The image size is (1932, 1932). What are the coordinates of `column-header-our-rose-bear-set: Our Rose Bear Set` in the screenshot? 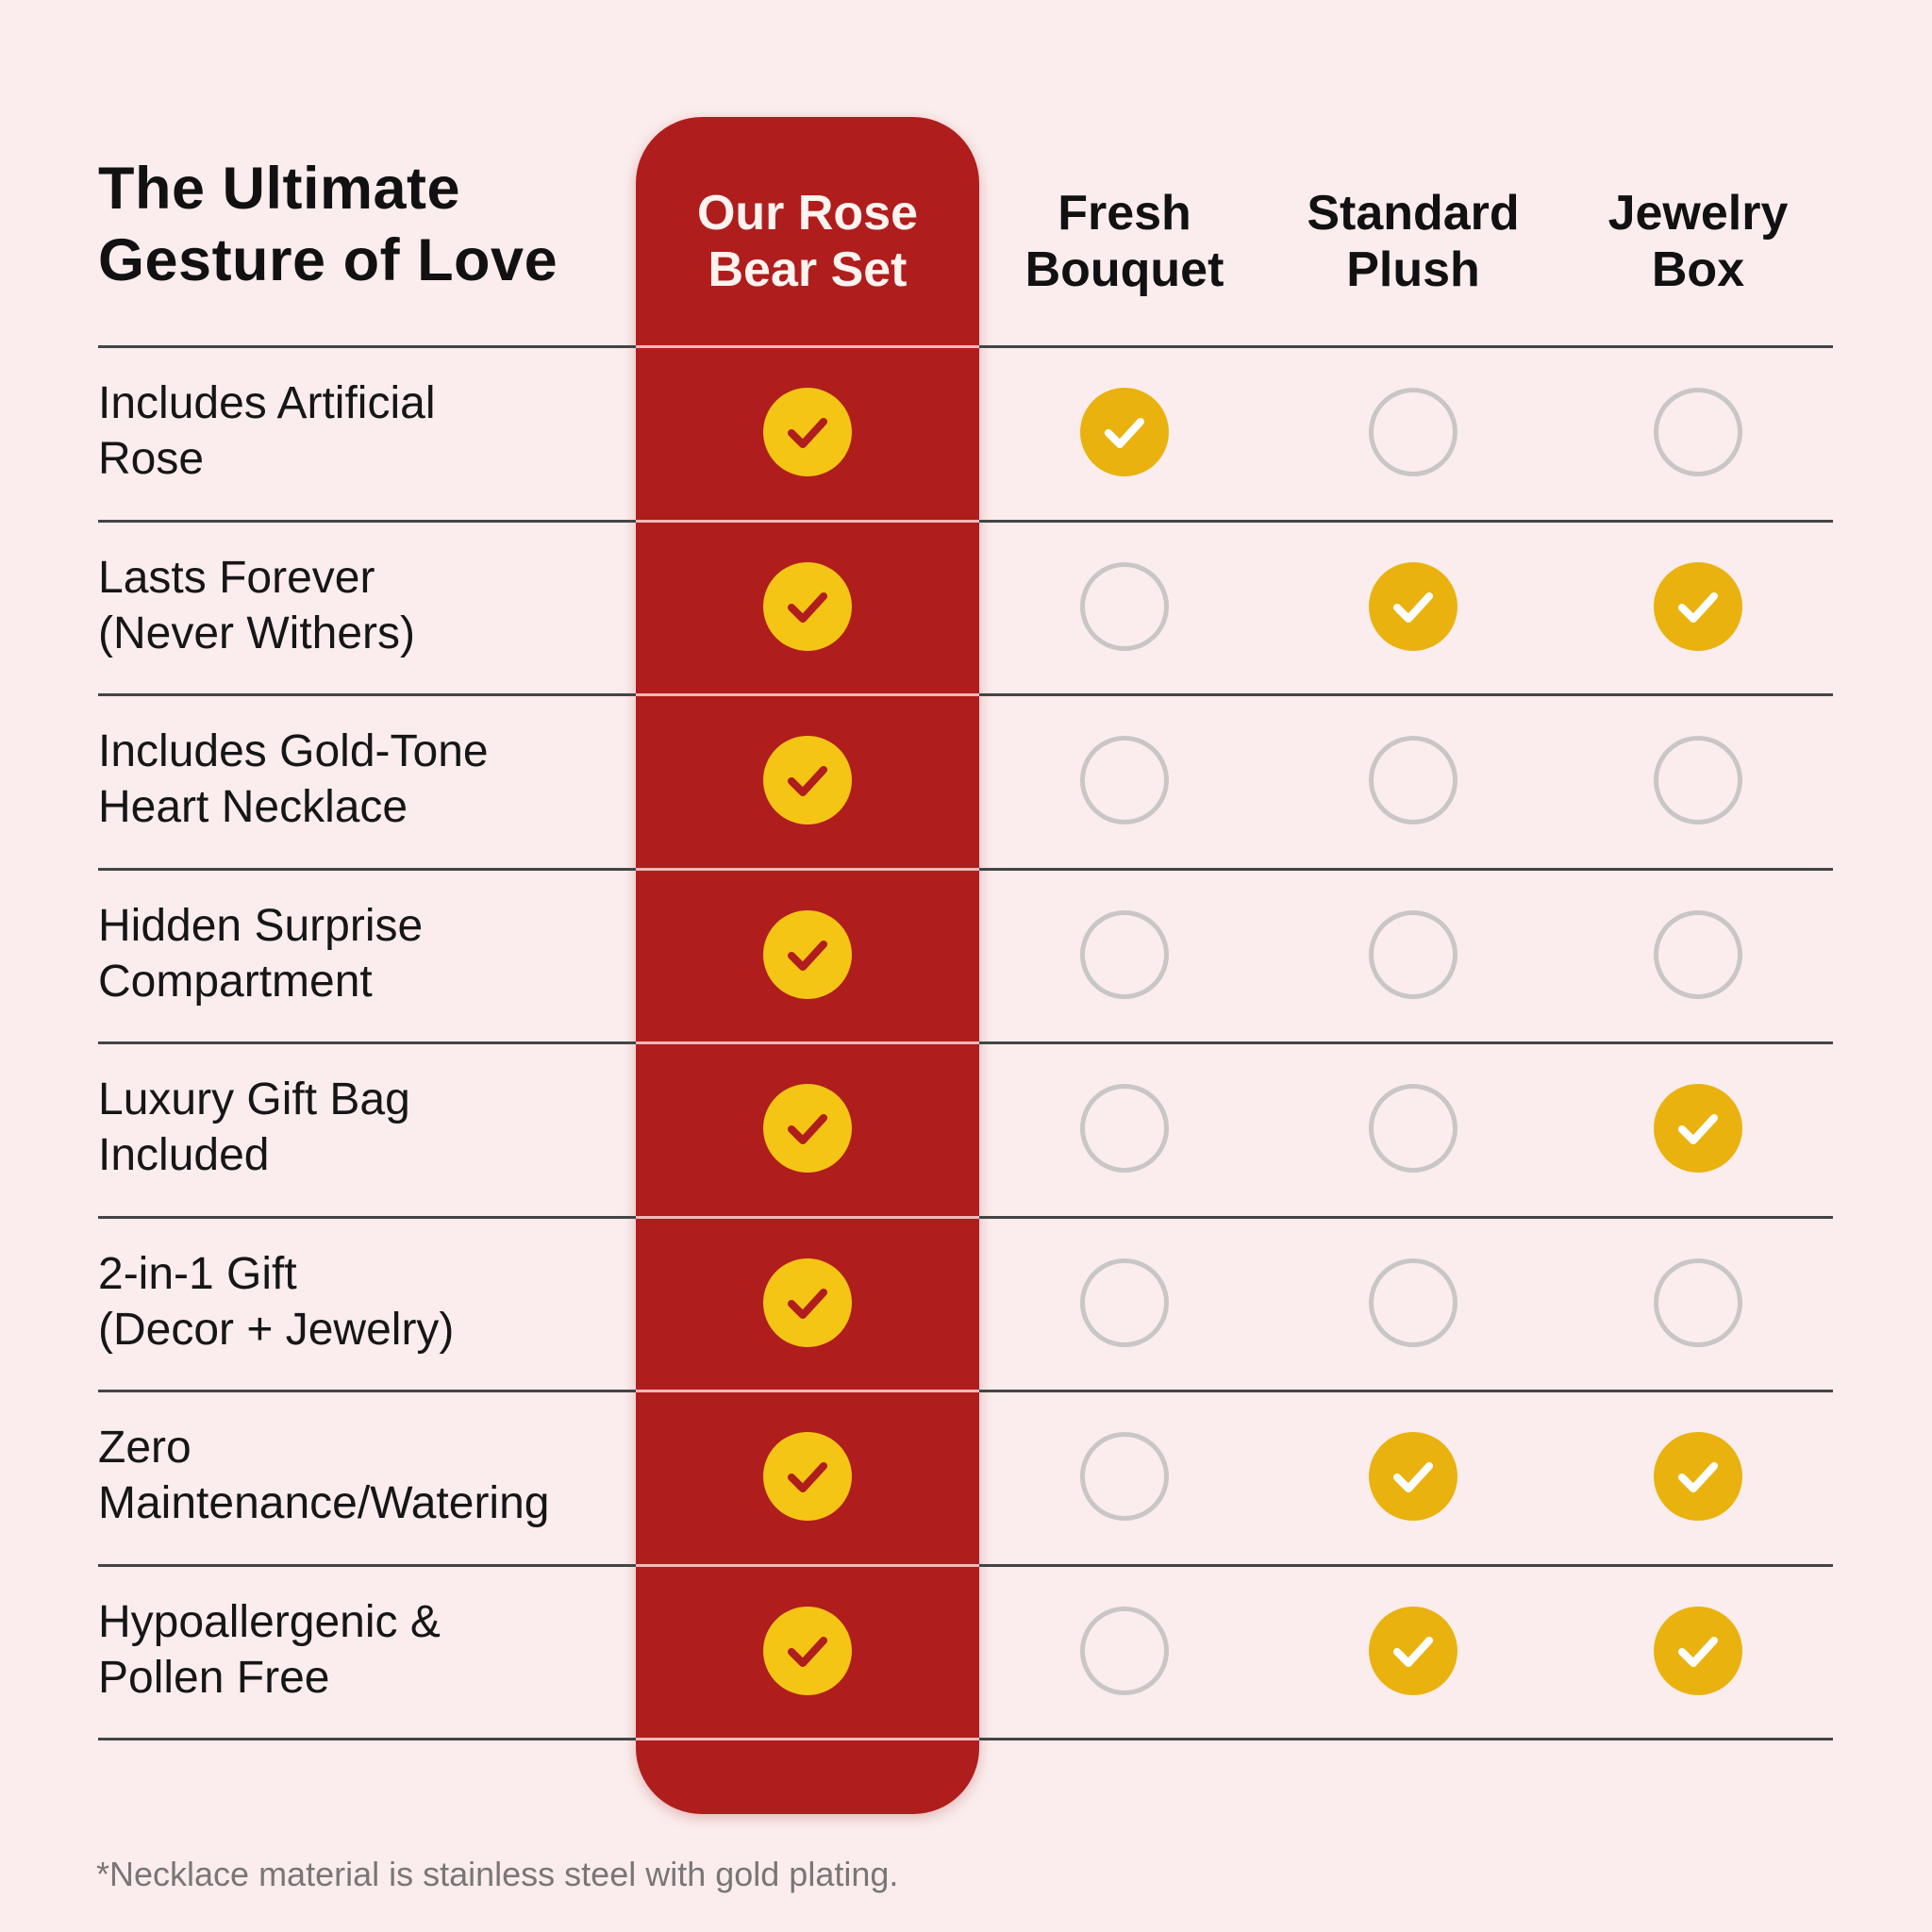 It's located at (807, 241).